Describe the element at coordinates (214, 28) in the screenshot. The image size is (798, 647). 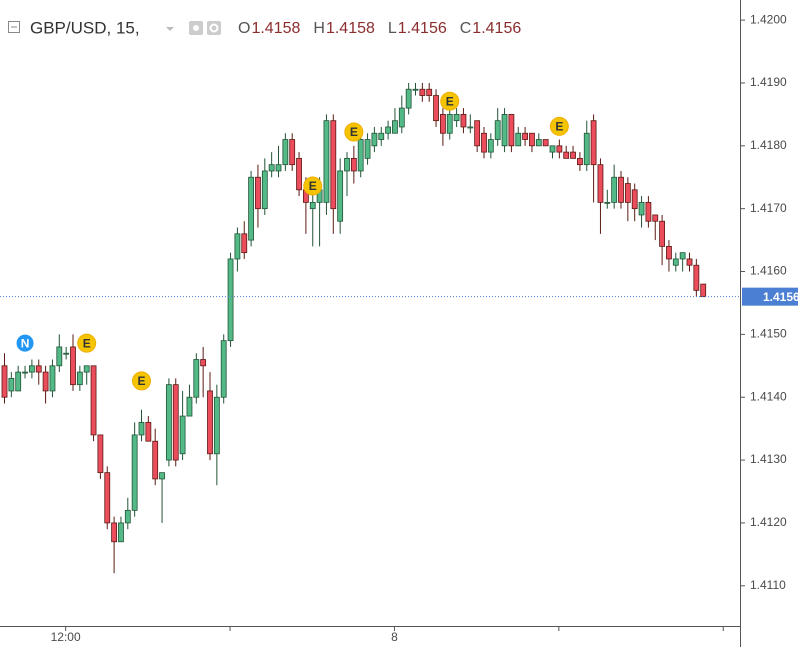
I see `settings-icon` at that location.